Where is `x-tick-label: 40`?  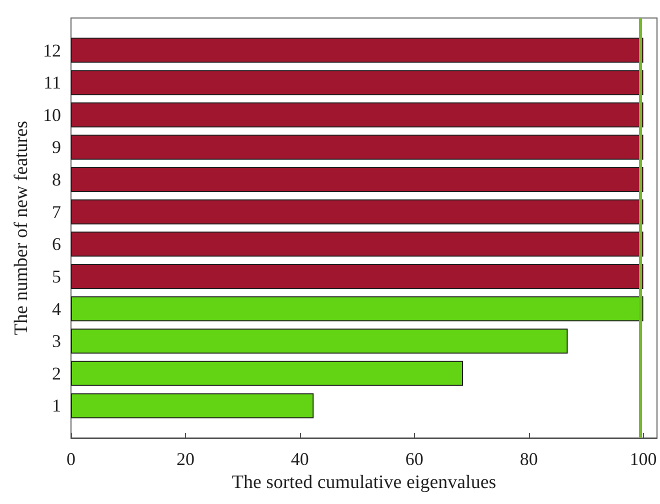 x-tick-label: 40 is located at coordinates (299, 459).